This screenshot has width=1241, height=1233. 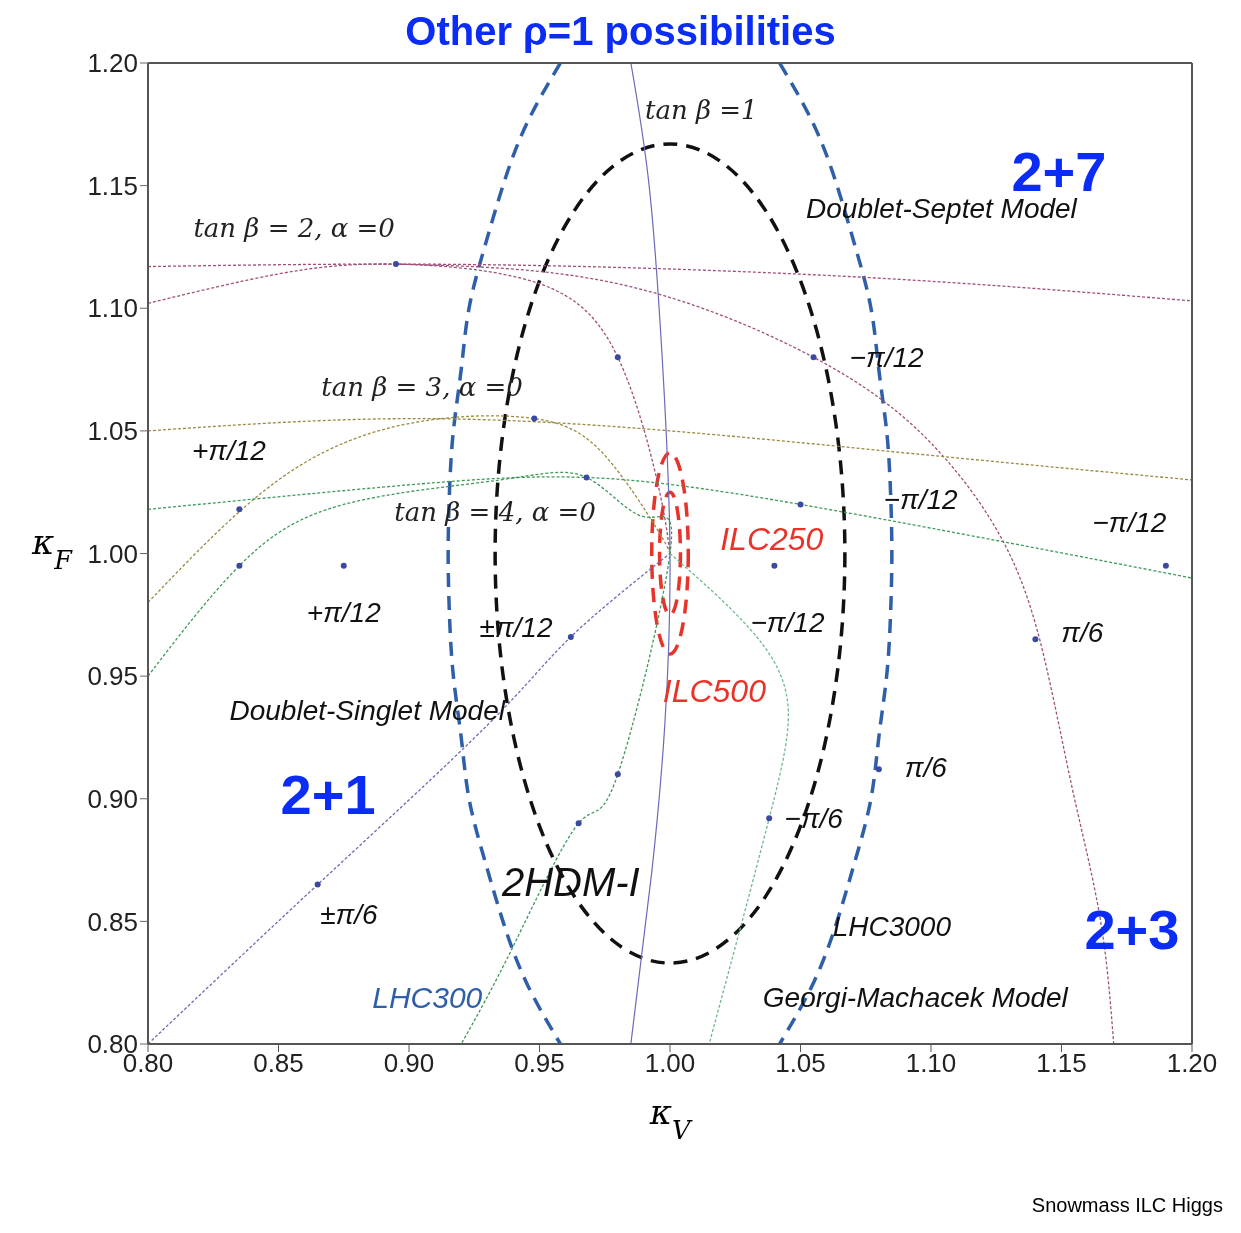 What do you see at coordinates (367, 711) in the screenshot?
I see `annotation: Doublet-Singlet Model` at bounding box center [367, 711].